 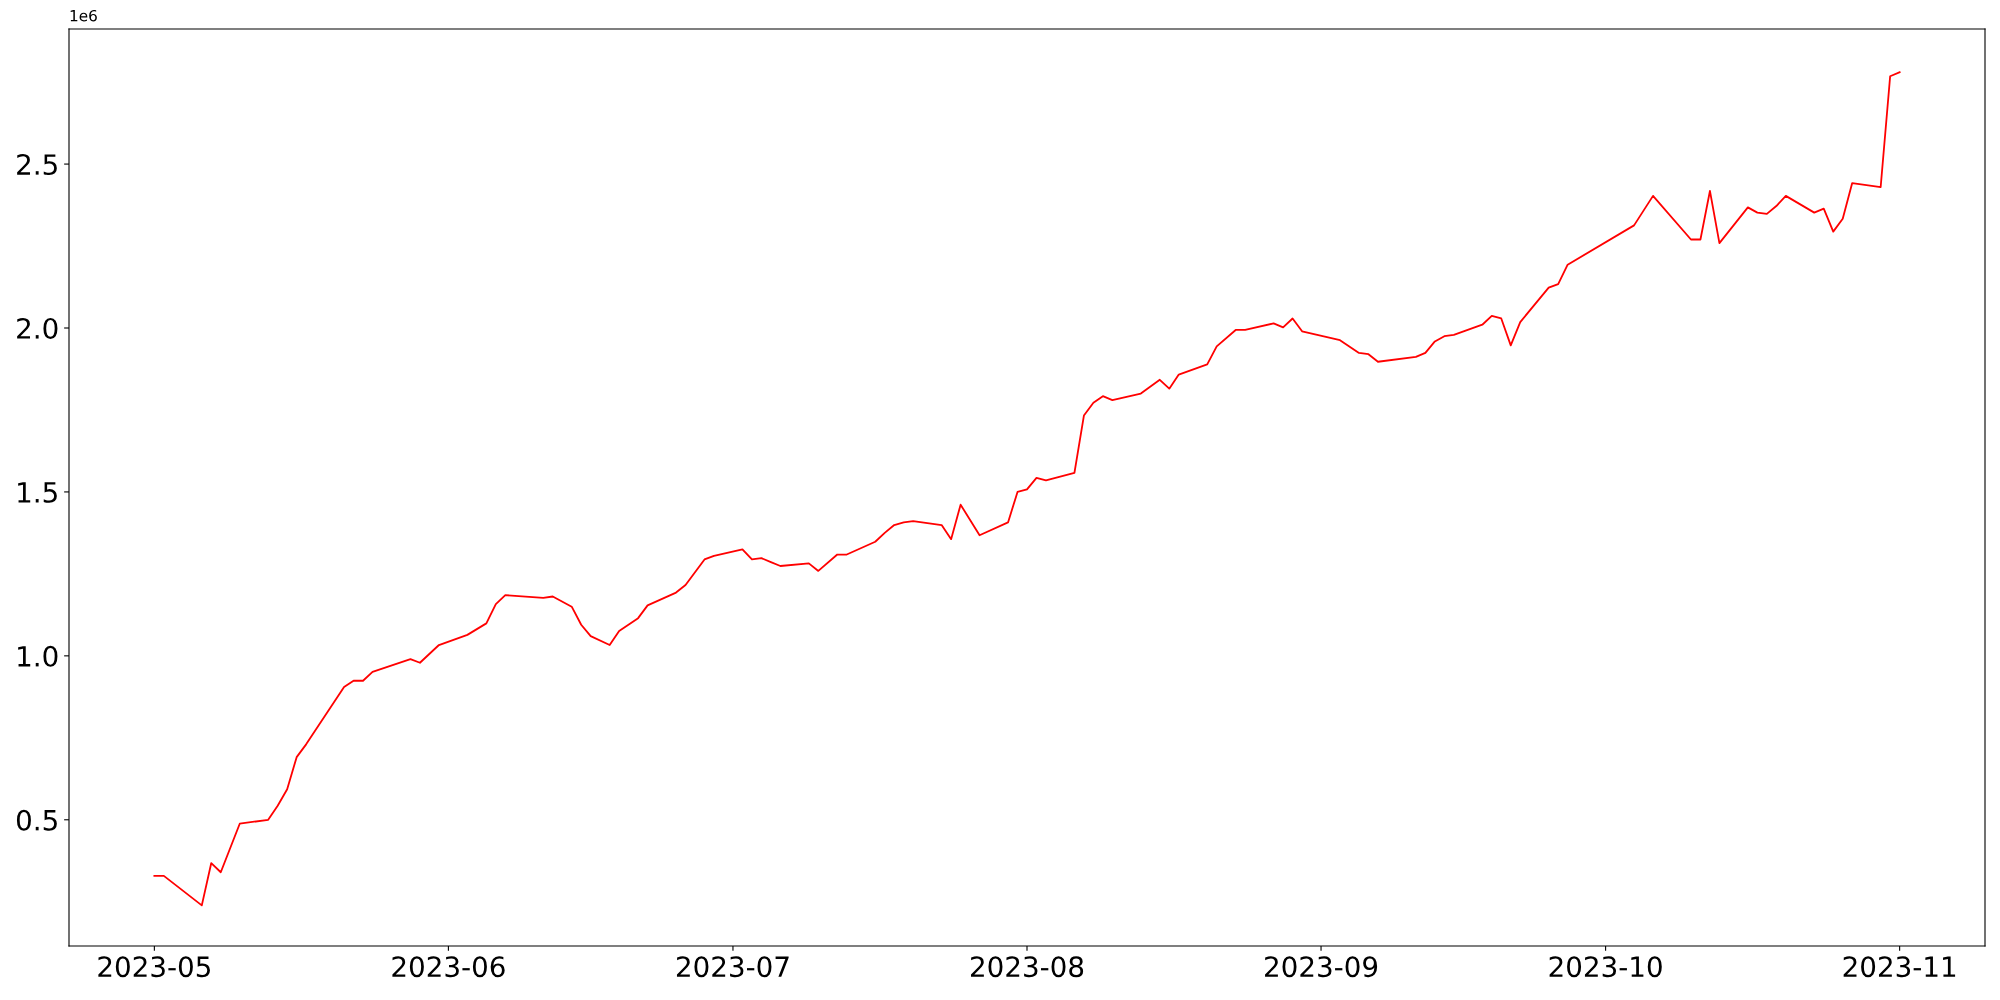 I want to click on x-tick-label: 2023-09, so click(x=1321, y=967).